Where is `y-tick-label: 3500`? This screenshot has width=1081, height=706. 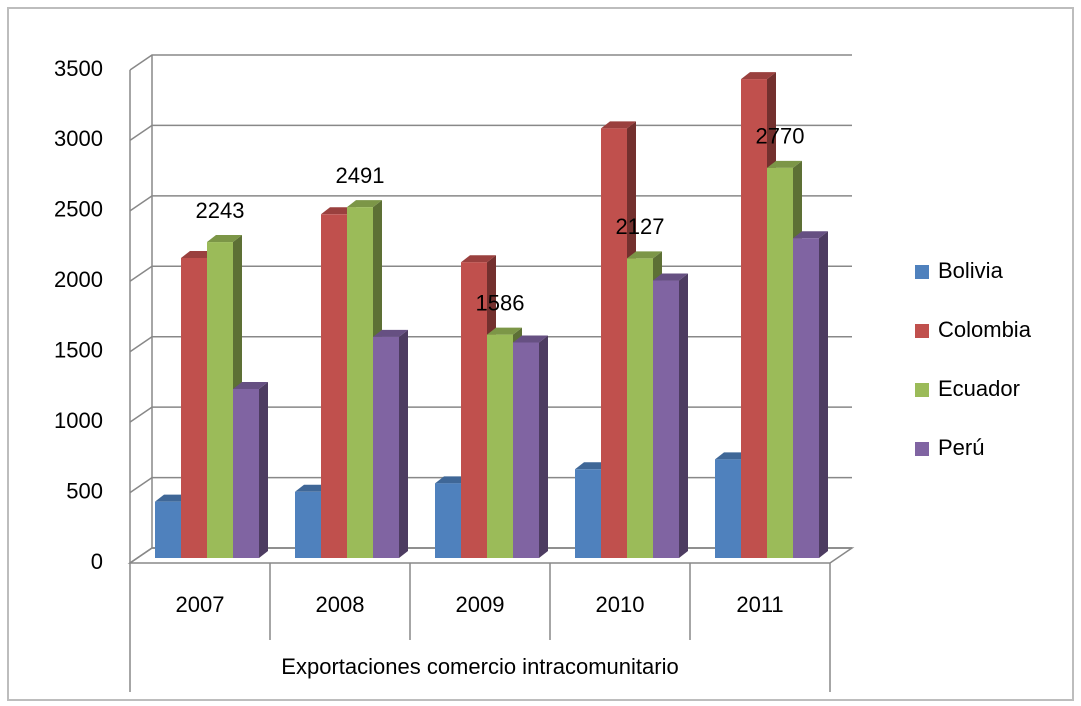
y-tick-label: 3500 is located at coordinates (78, 68).